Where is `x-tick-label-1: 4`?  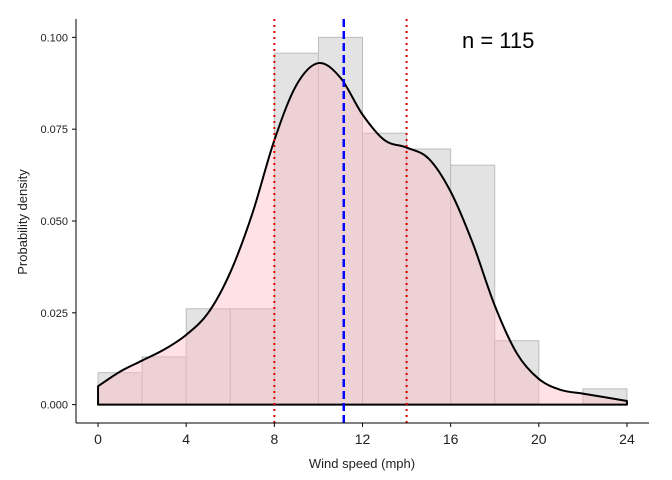 x-tick-label-1: 4 is located at coordinates (186, 439).